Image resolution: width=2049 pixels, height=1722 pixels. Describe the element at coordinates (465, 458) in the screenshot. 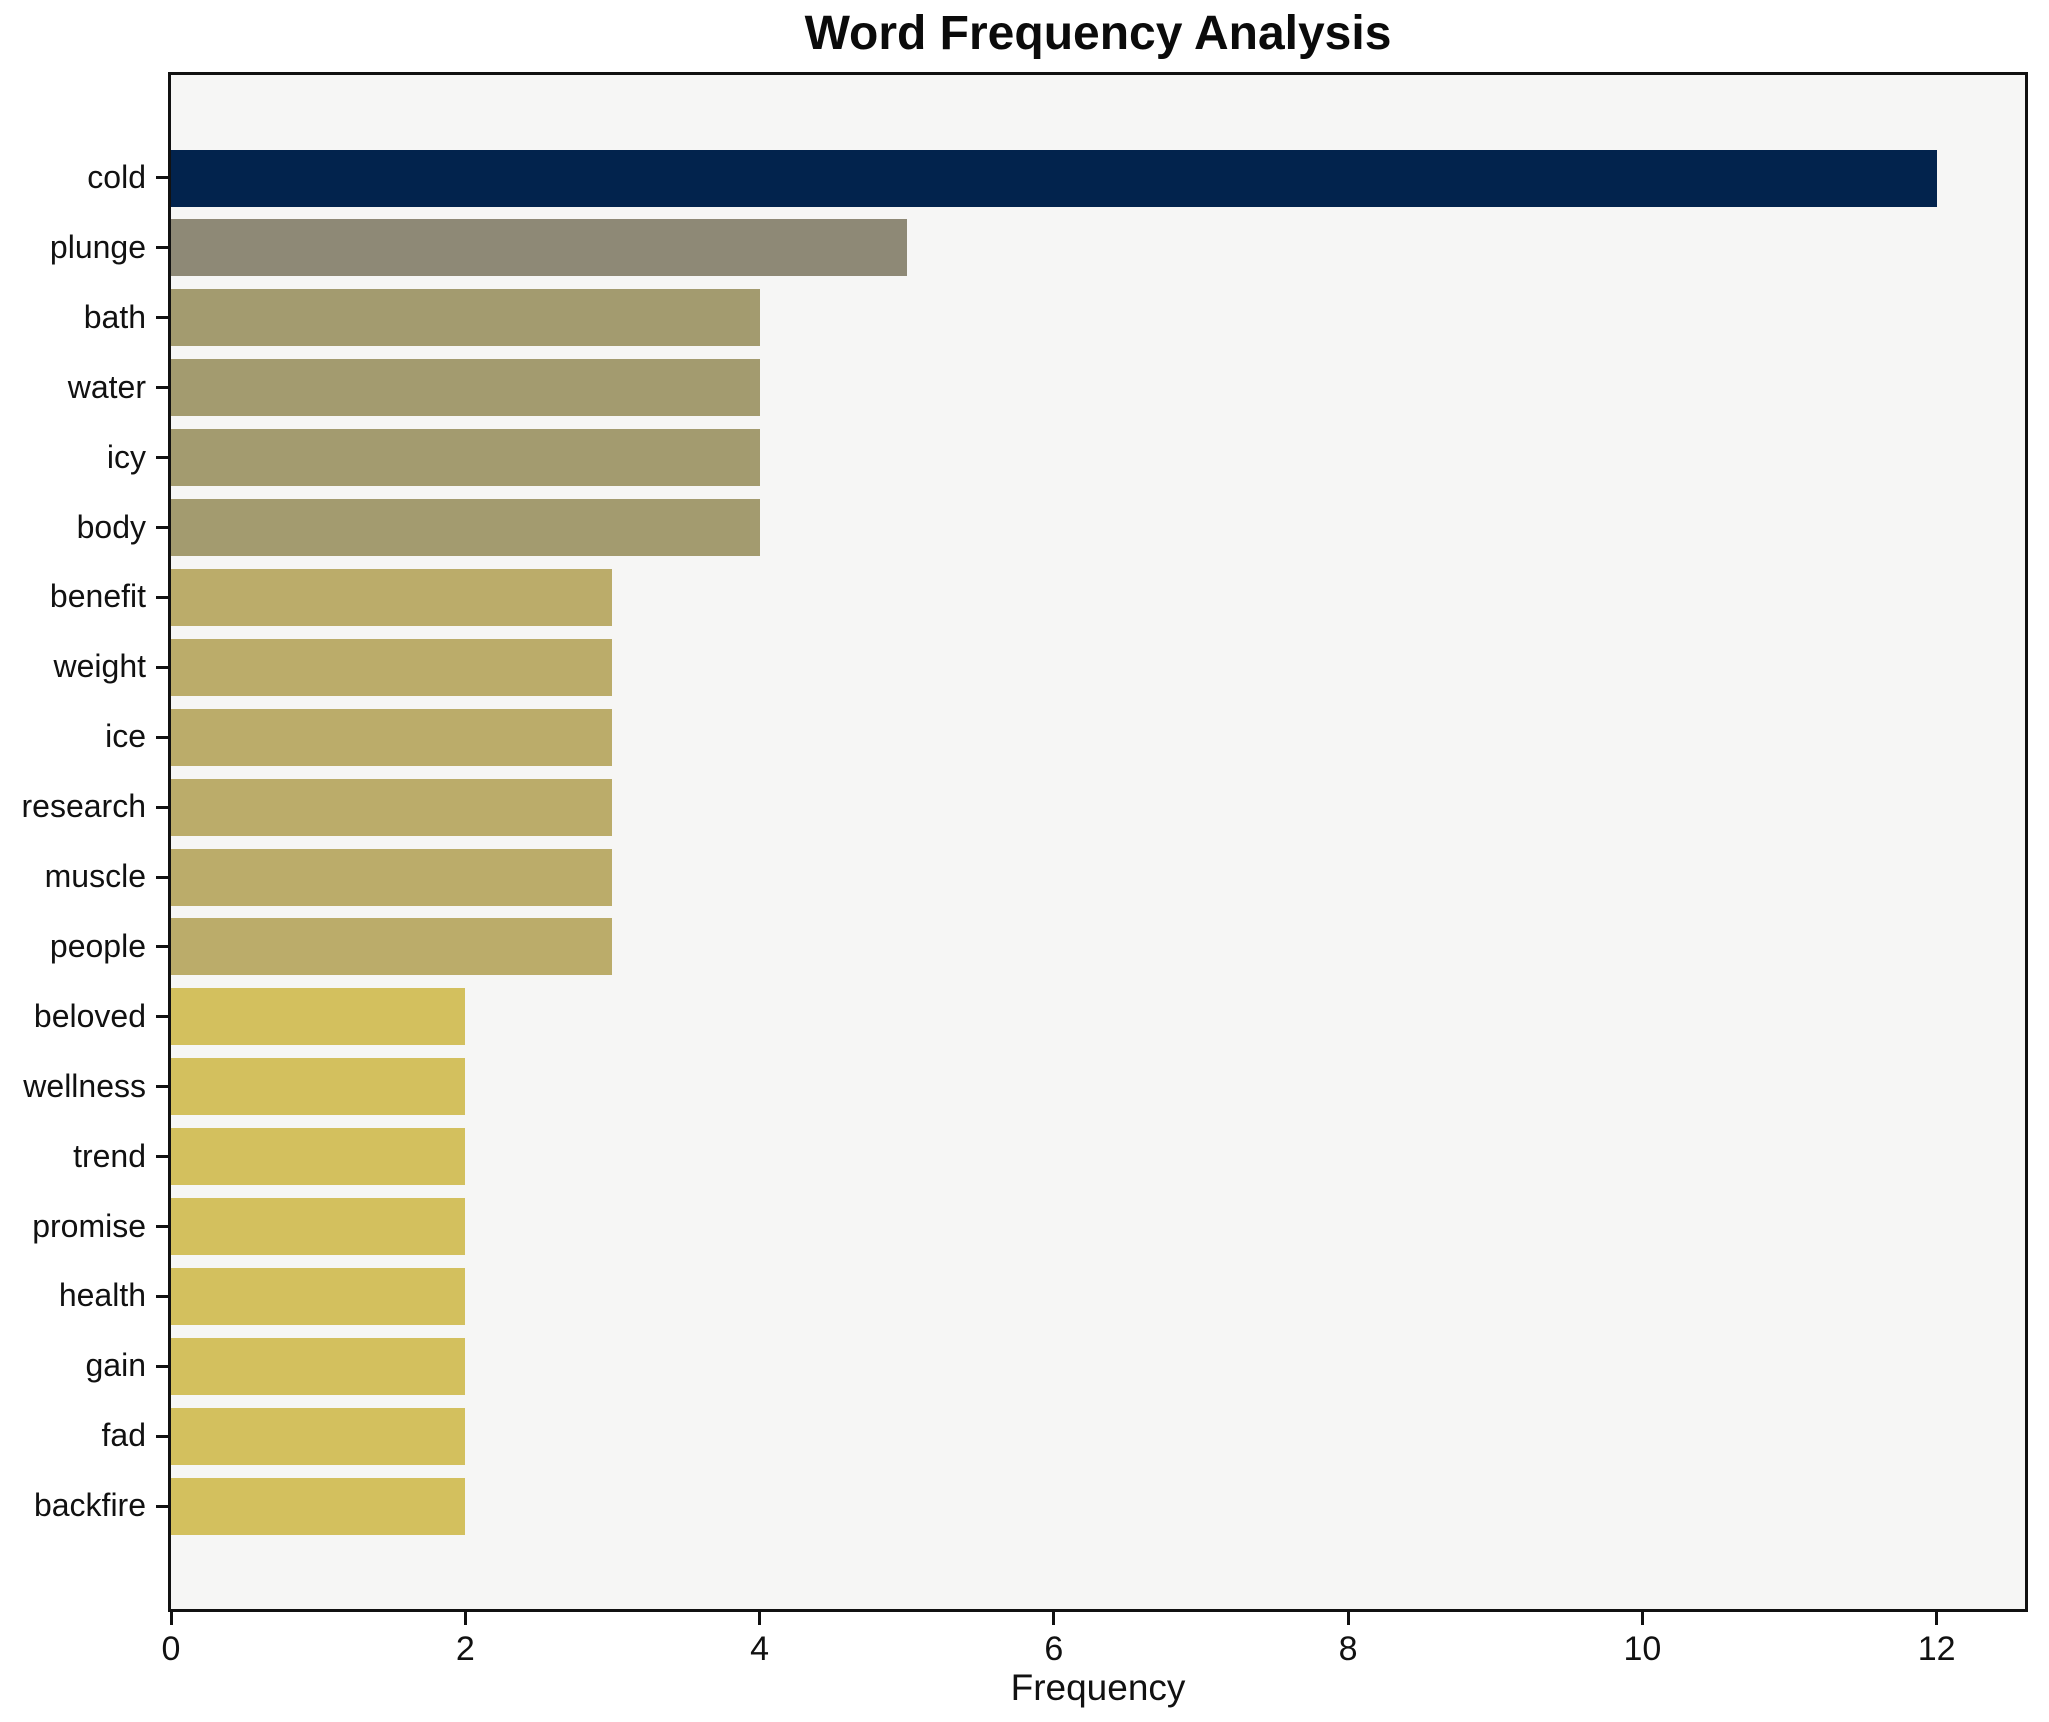

I see `bar-icy` at that location.